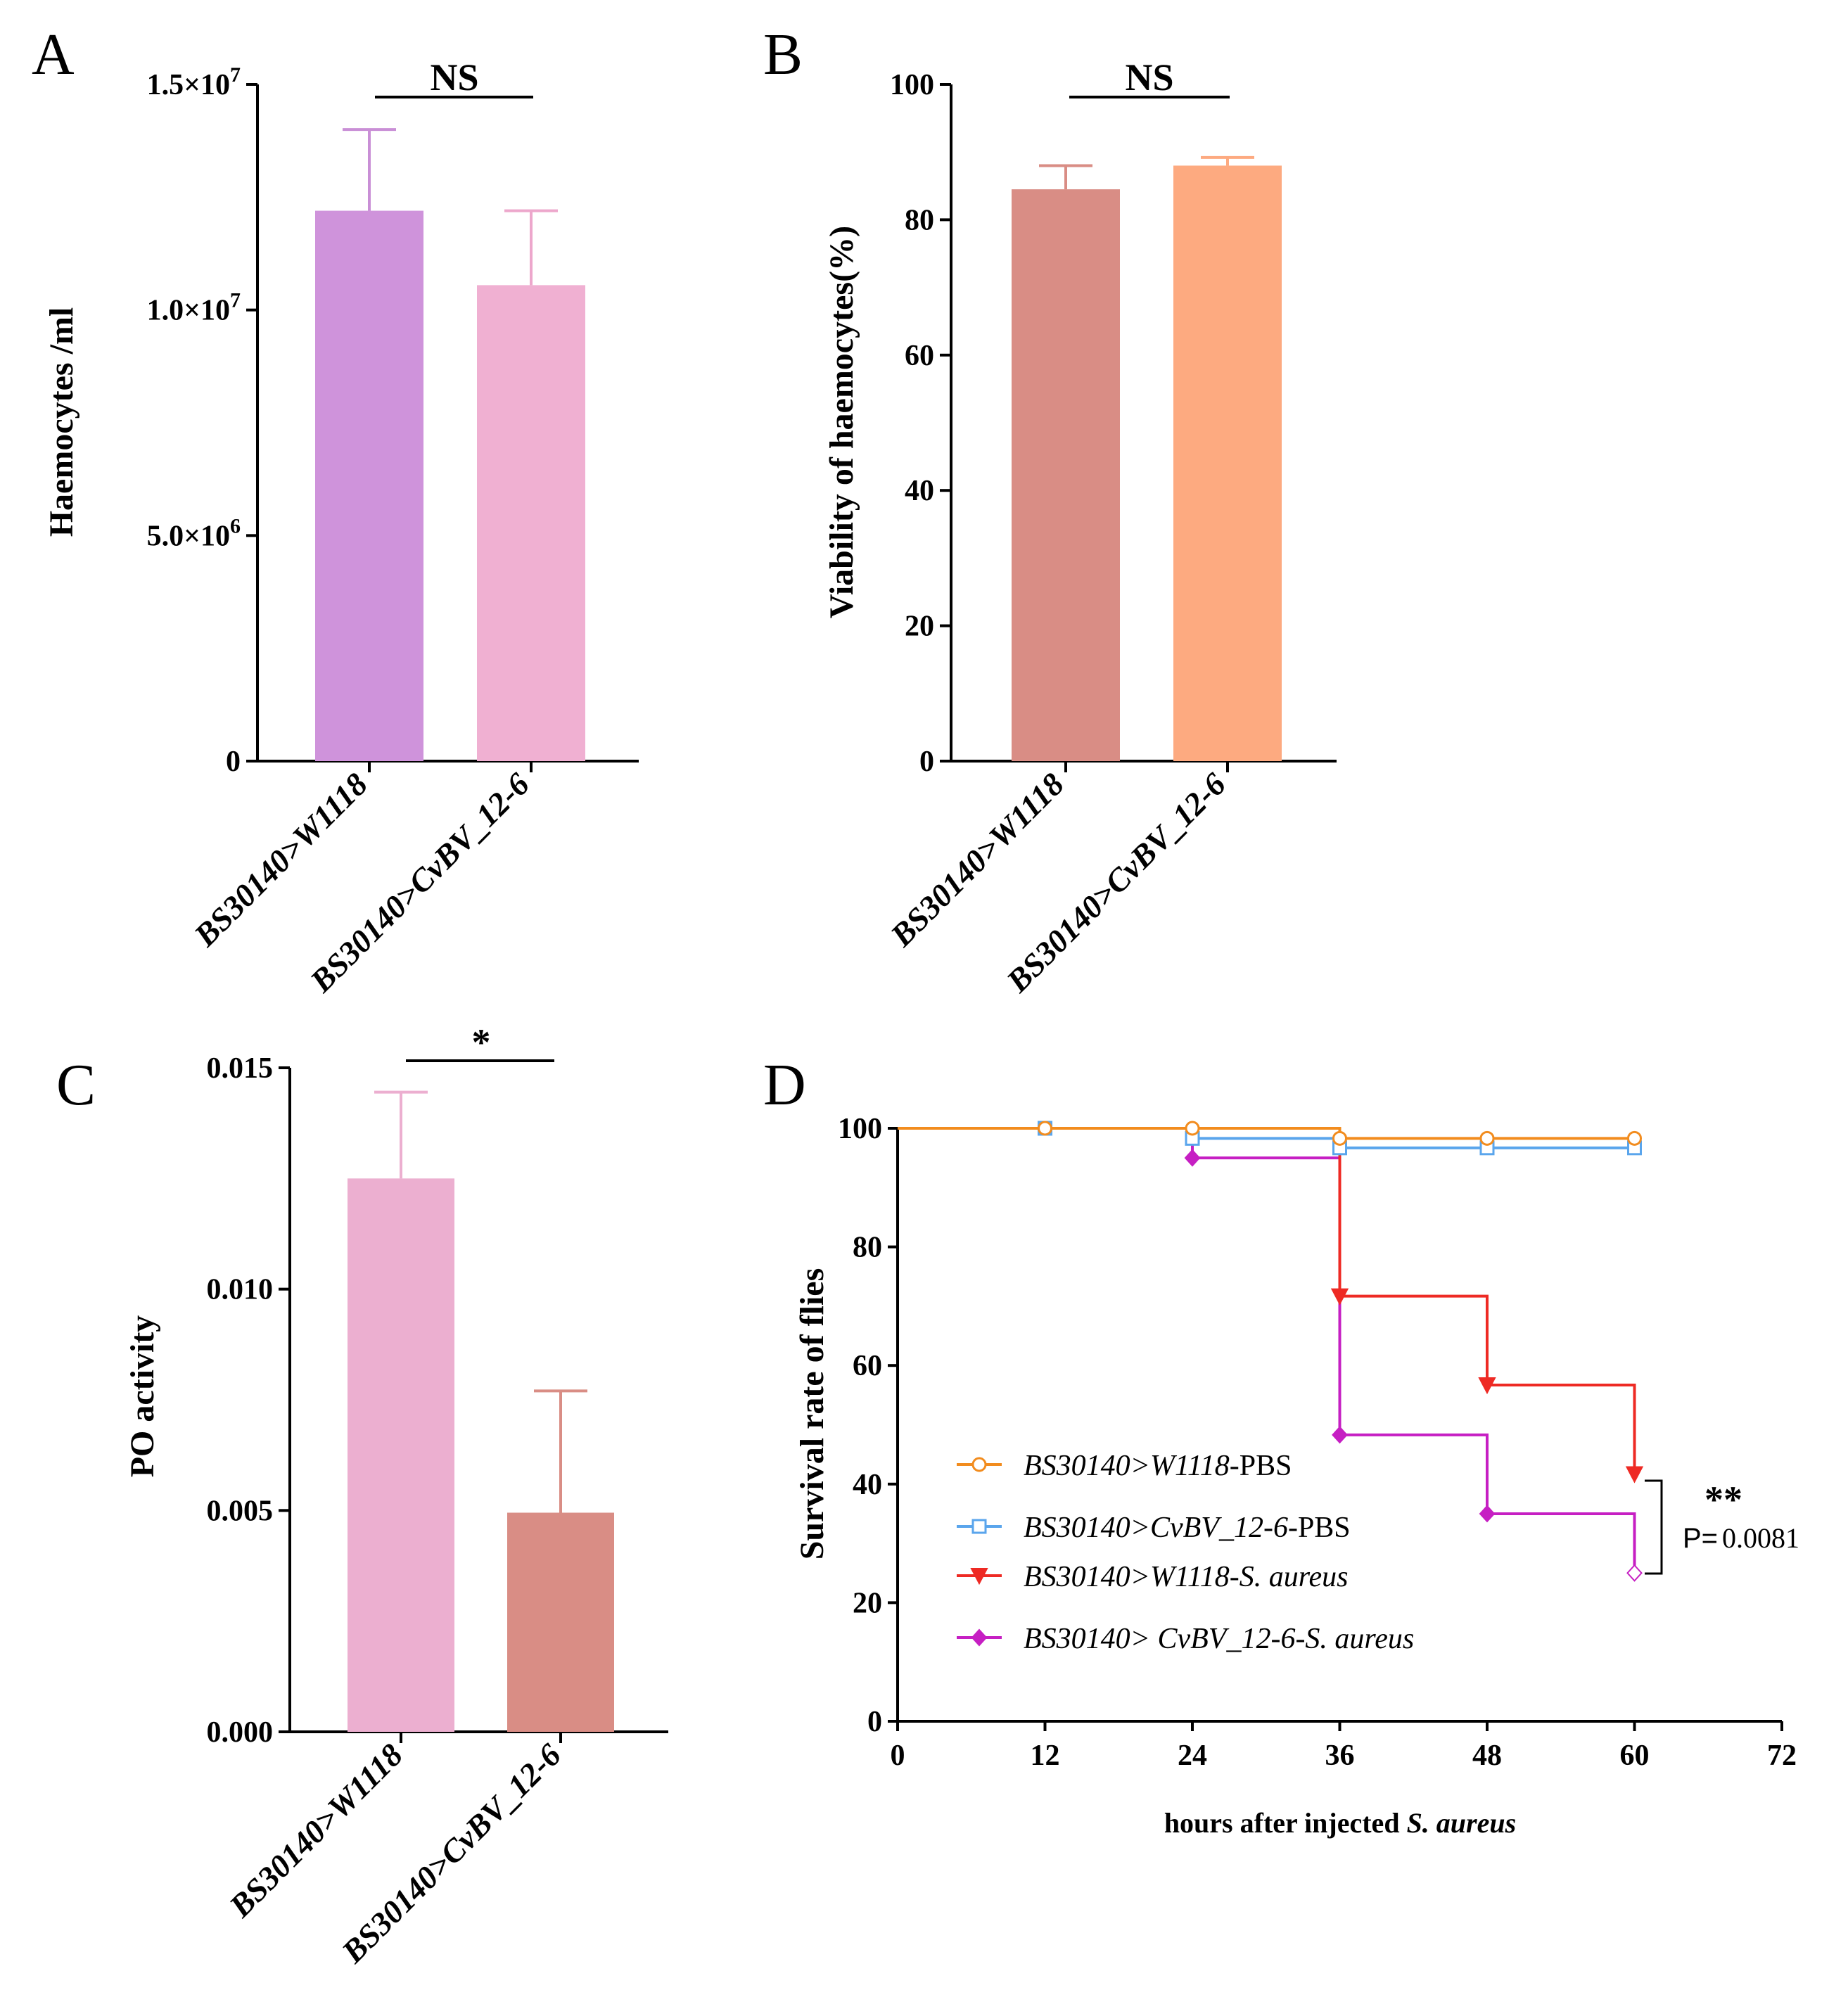 The height and width of the screenshot is (2016, 1829). I want to click on x-tick-label: 24, so click(1192, 1756).